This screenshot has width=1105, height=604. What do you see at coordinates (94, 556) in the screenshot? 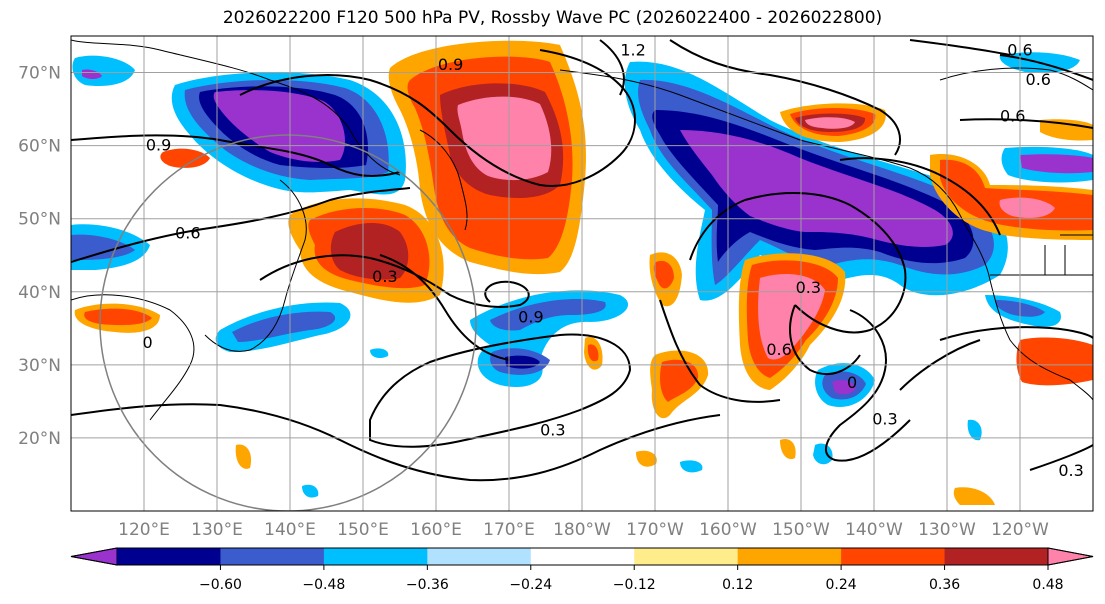
I see `colorbar-extend-min` at bounding box center [94, 556].